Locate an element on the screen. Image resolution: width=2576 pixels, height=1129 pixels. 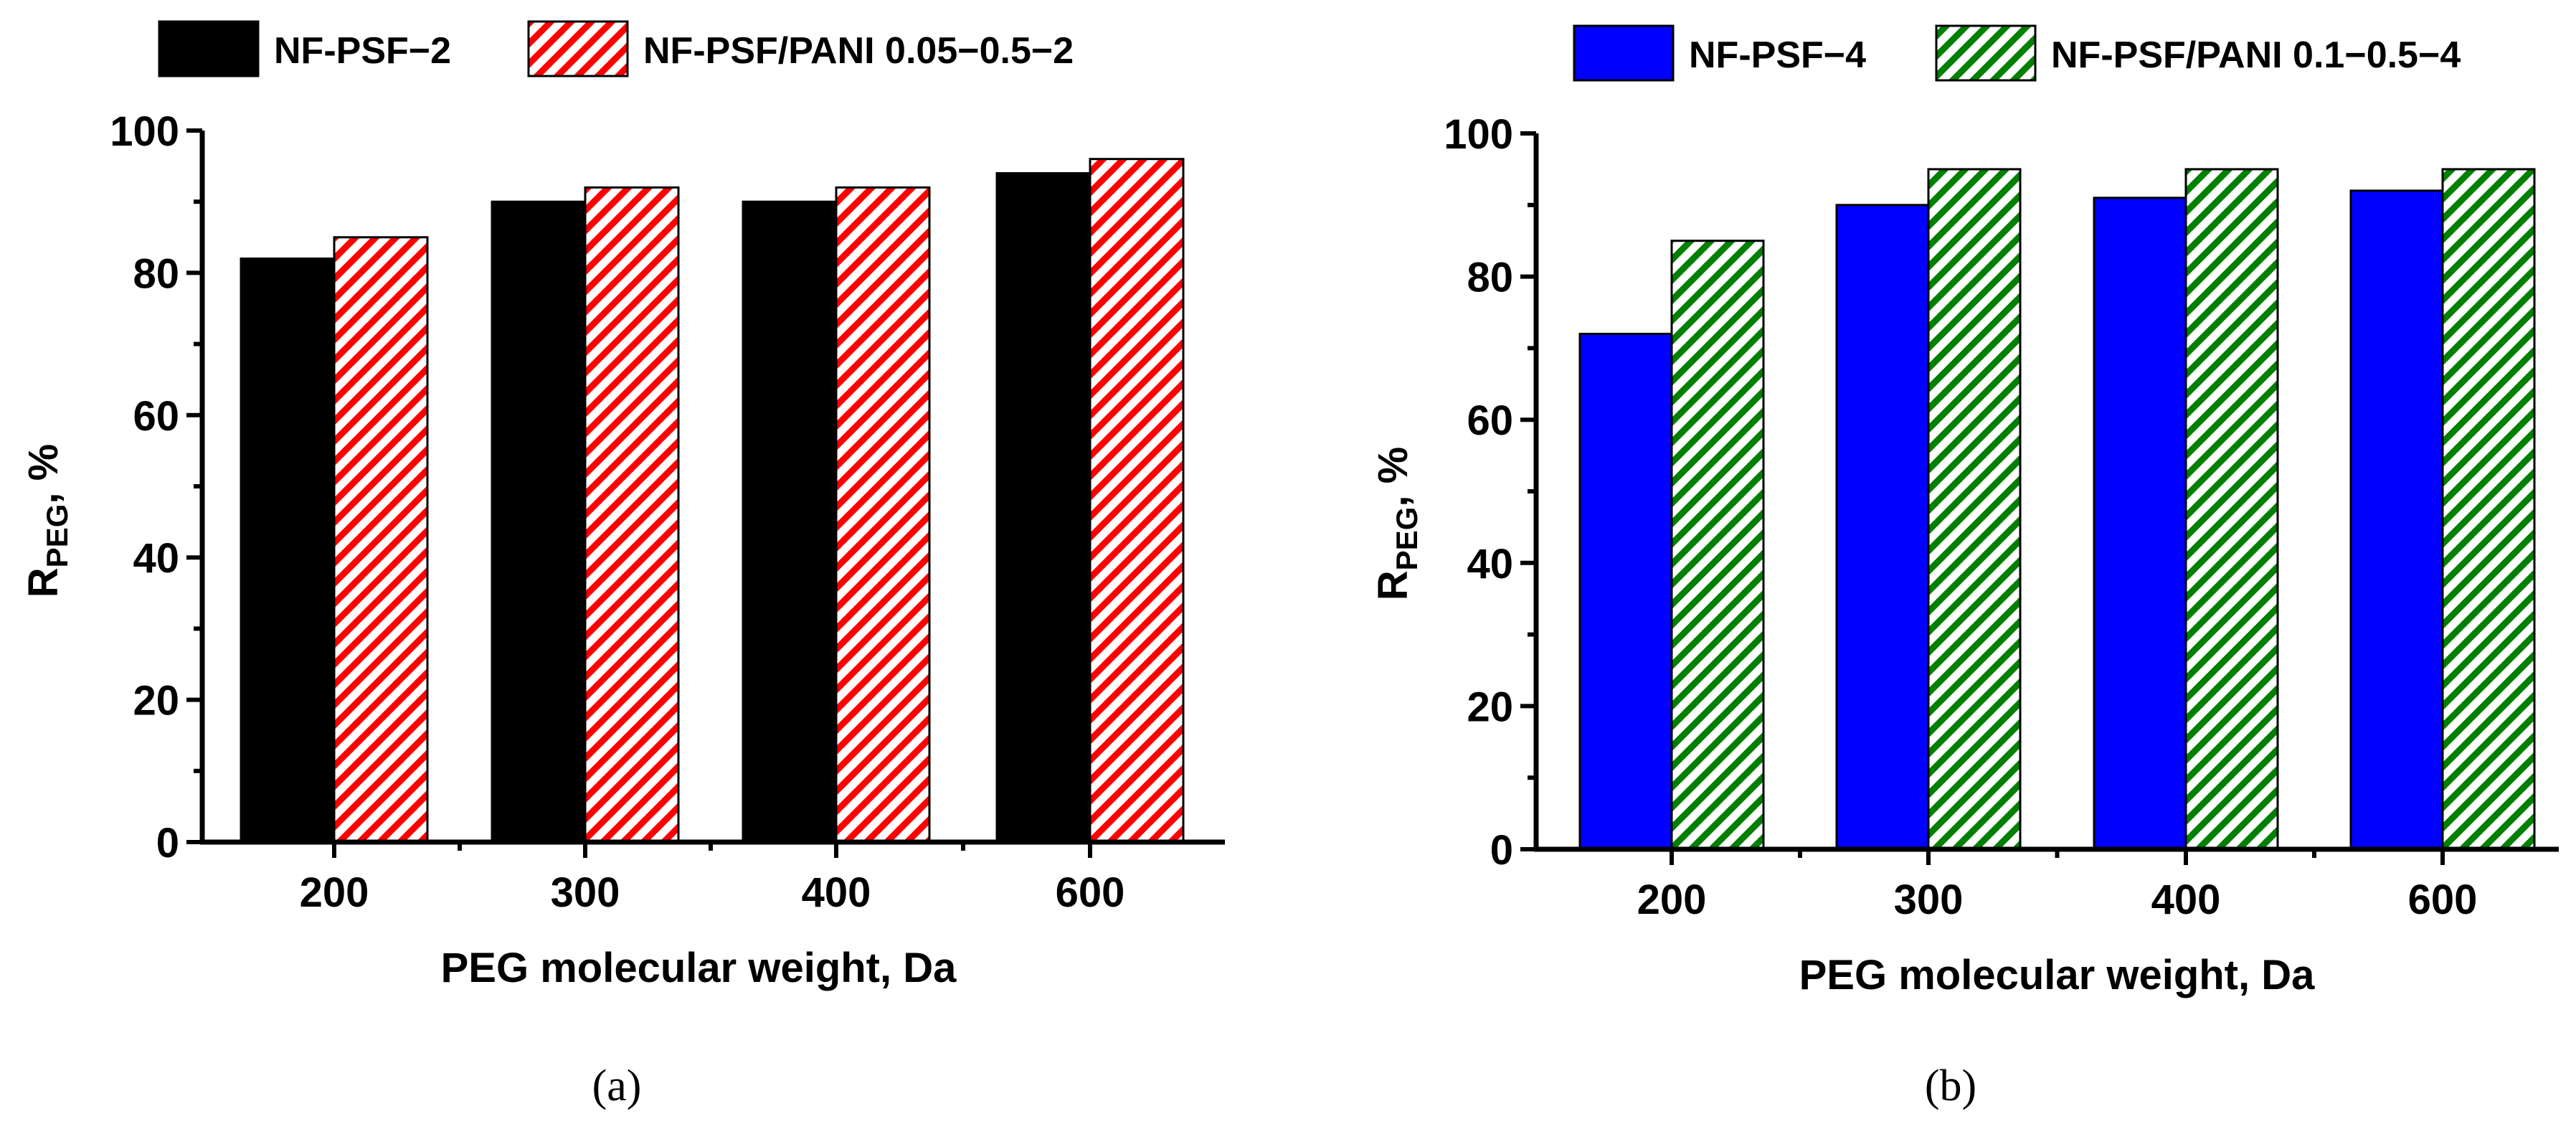
y-axis-title-a: RPEG, % is located at coordinates (47, 520).